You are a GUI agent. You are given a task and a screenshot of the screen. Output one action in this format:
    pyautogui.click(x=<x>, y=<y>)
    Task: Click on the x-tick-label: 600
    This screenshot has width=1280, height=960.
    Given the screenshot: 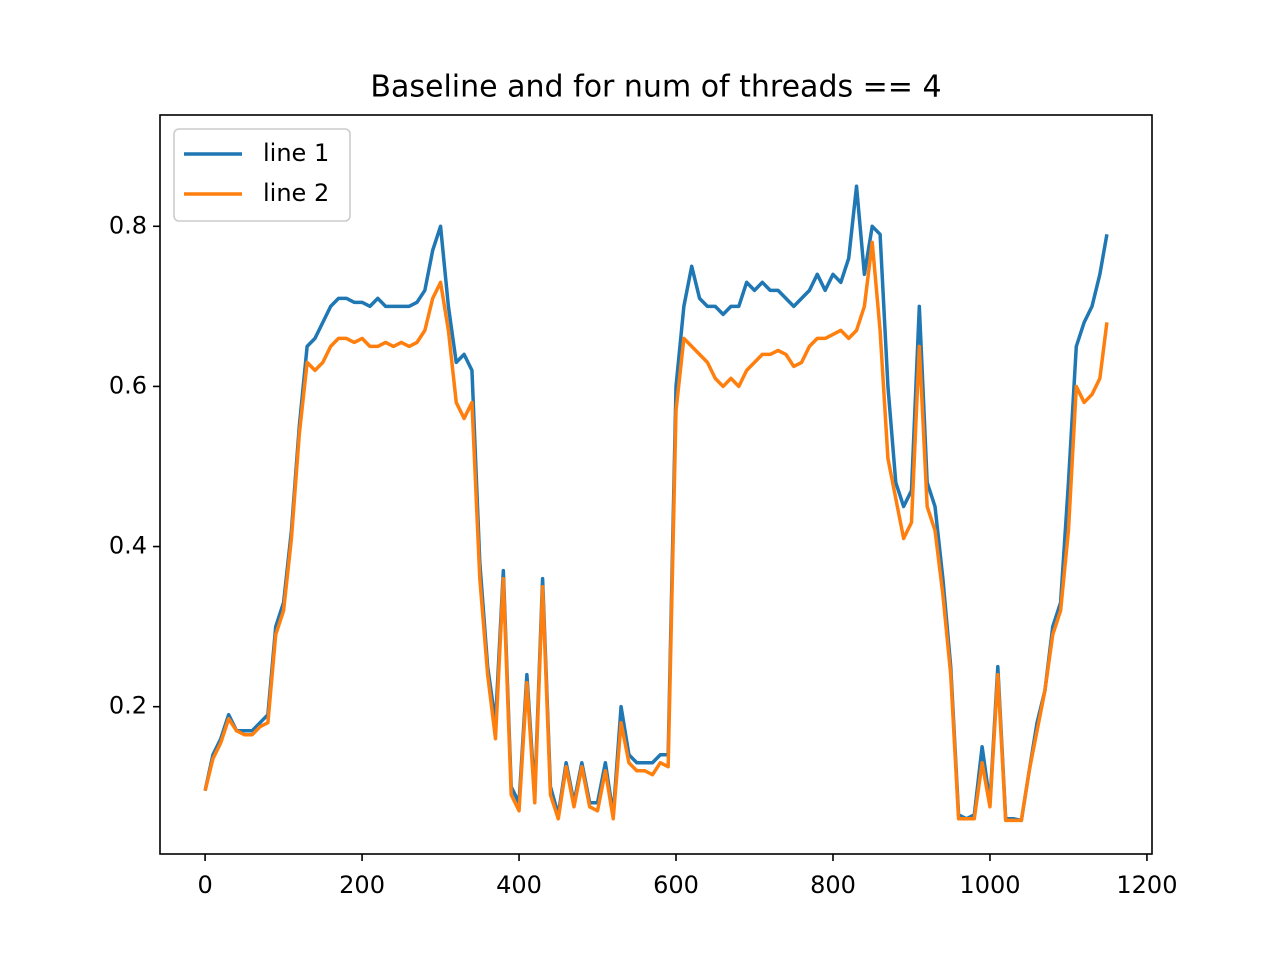 What is the action you would take?
    pyautogui.click(x=676, y=885)
    